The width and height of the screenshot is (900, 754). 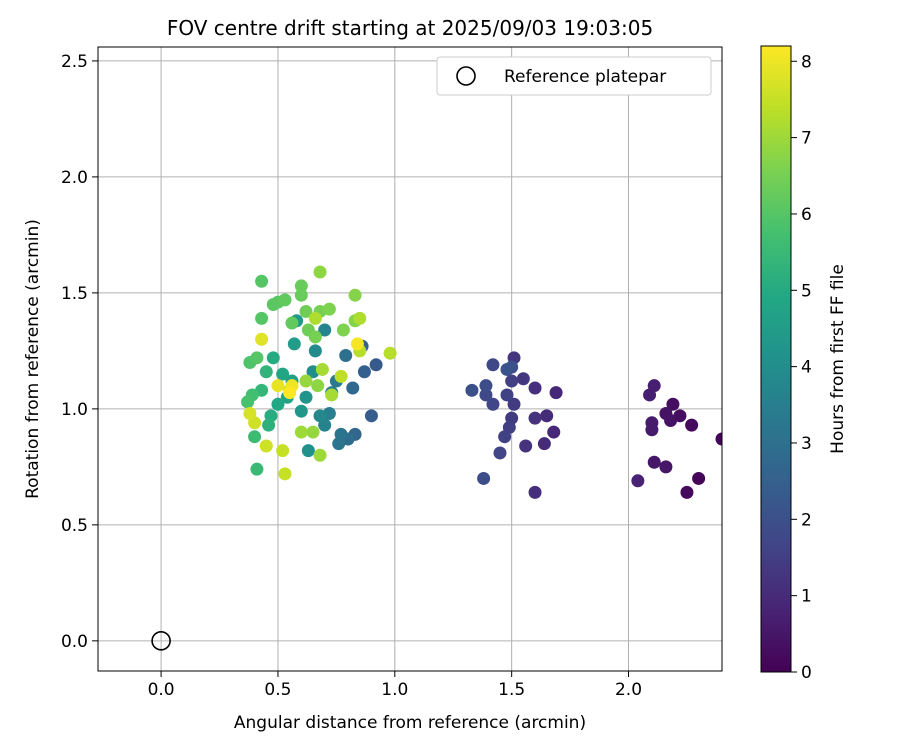 What do you see at coordinates (395, 685) in the screenshot?
I see `x-axis-ticks: 0.0 0.5 1.0 1.5 2.0` at bounding box center [395, 685].